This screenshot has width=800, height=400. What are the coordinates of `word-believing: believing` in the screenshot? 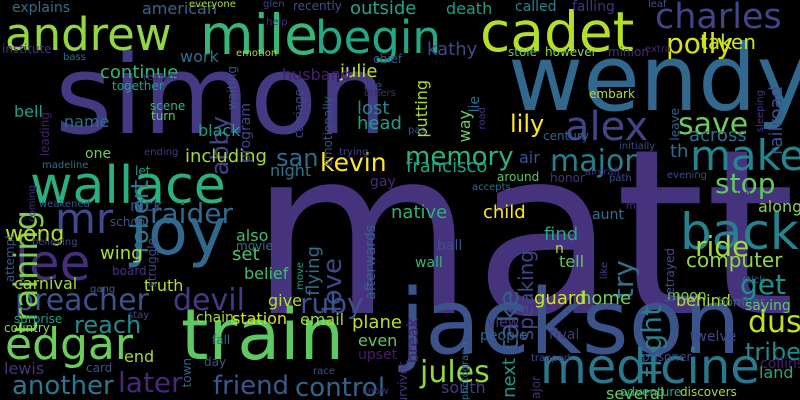 It's located at (55, 242).